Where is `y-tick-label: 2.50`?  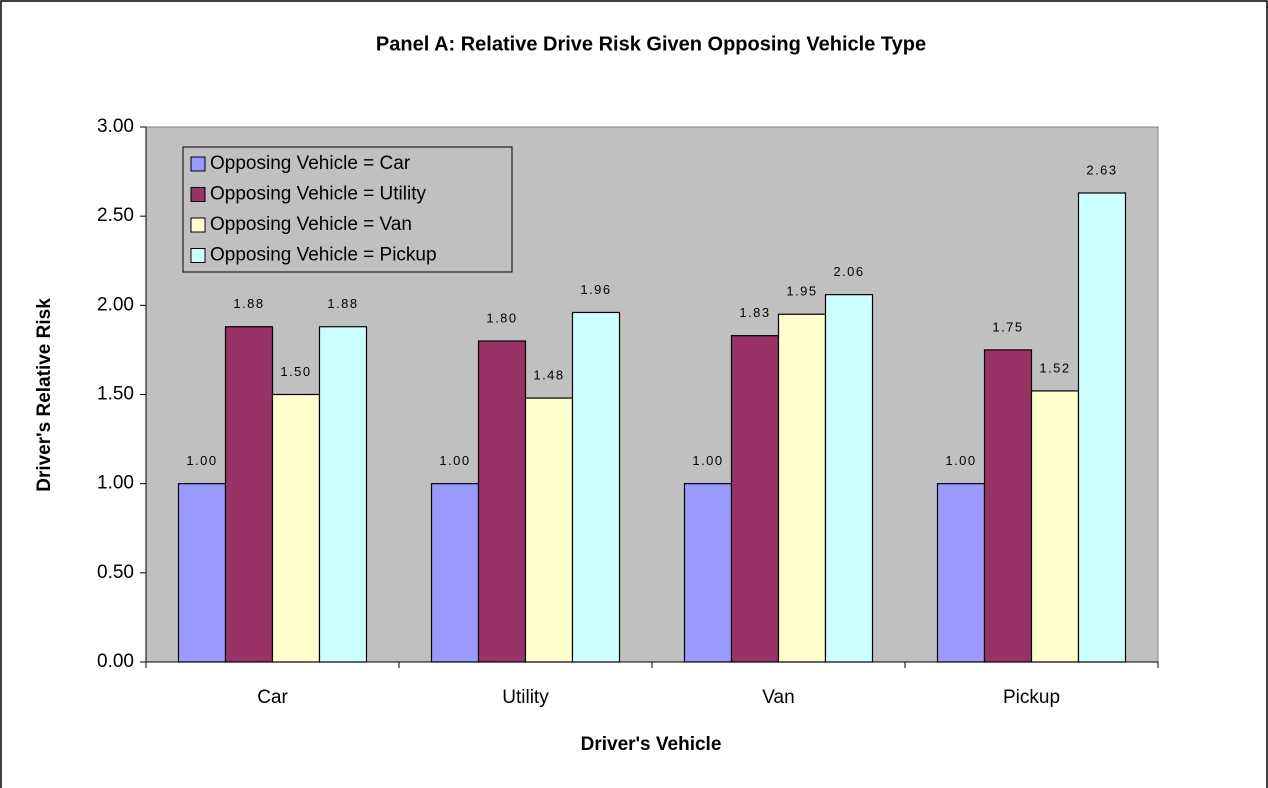 y-tick-label: 2.50 is located at coordinates (115, 215).